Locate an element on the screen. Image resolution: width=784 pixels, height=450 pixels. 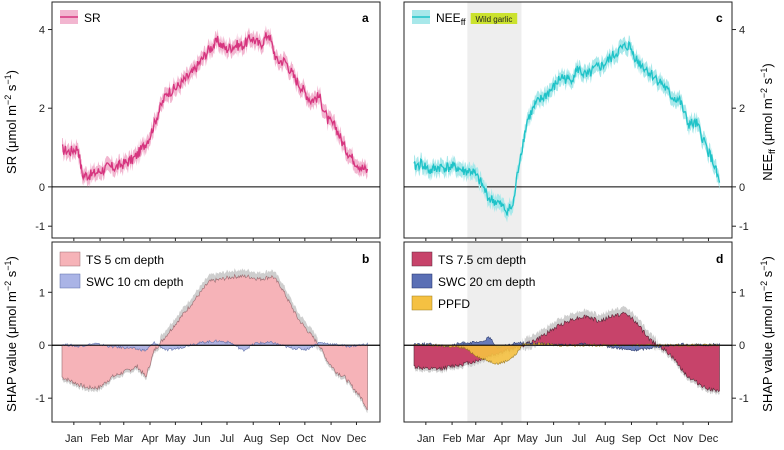
panel-letter-b: b is located at coordinates (365, 259).